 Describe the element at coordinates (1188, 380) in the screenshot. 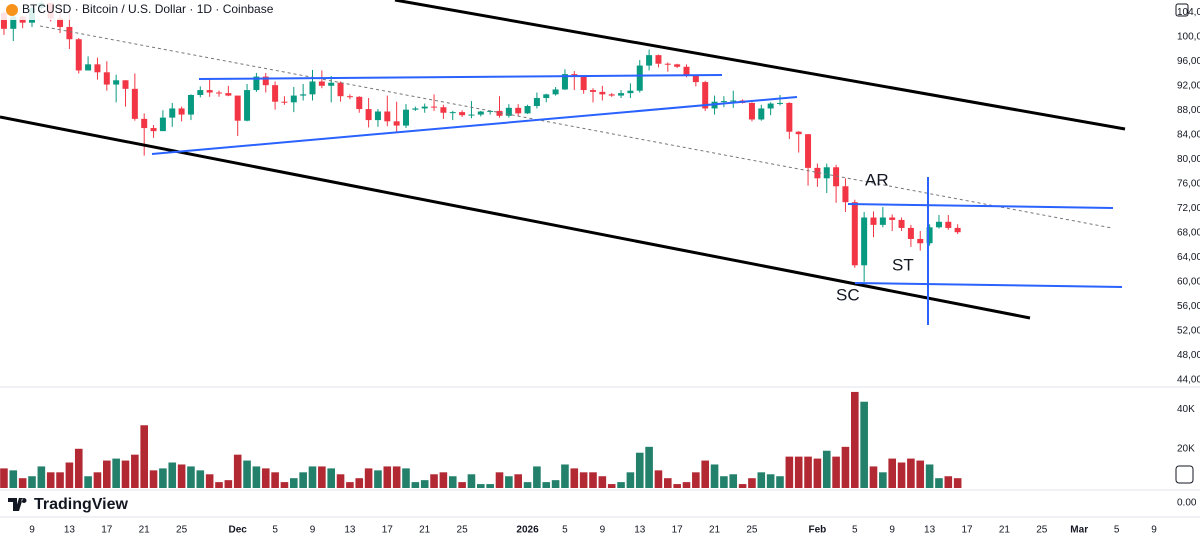

I see `y-tick-label: 44,000` at that location.